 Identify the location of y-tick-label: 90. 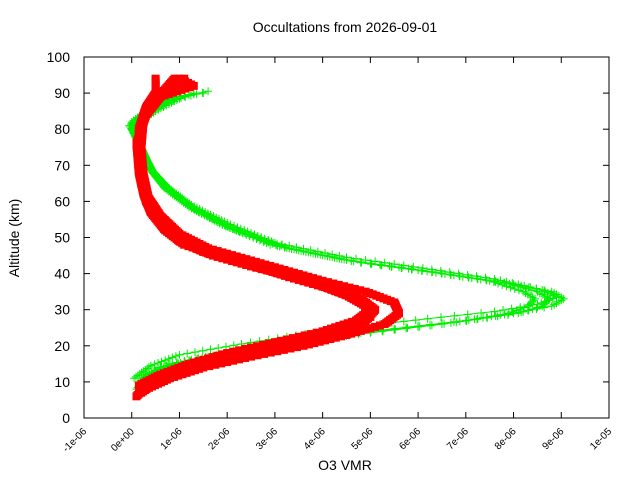
(62, 93).